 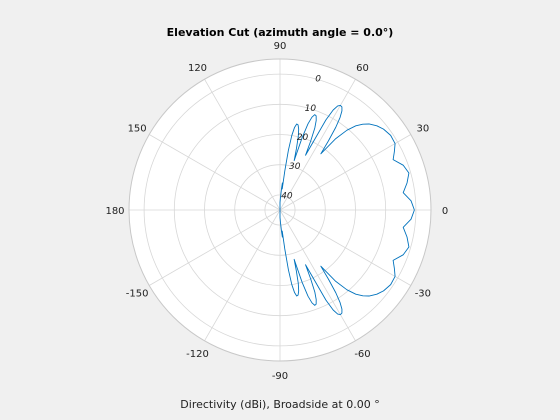 I want to click on angle-tick-label: 120, so click(x=197, y=68).